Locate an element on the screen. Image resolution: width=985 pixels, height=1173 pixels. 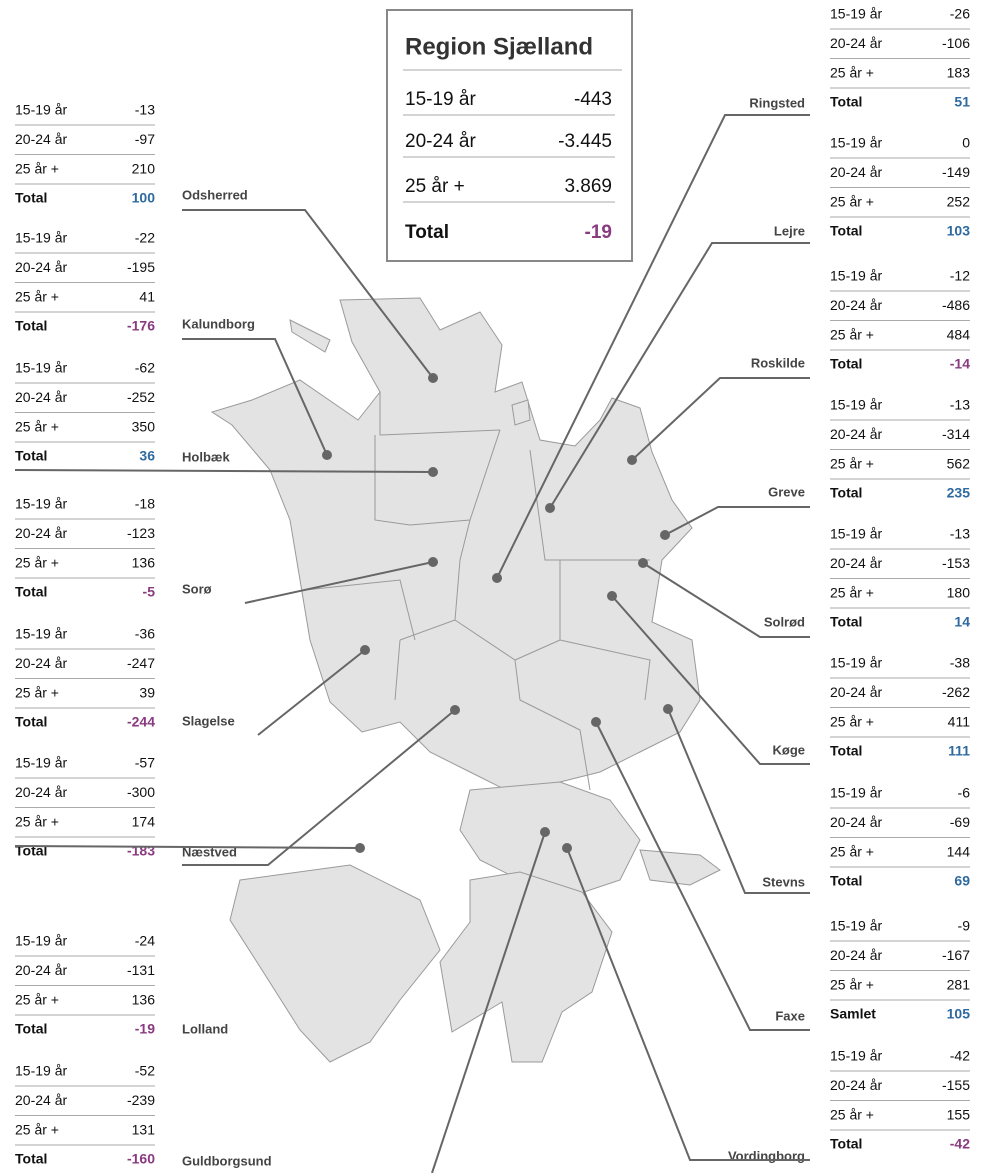
lolland is located at coordinates (335, 963).